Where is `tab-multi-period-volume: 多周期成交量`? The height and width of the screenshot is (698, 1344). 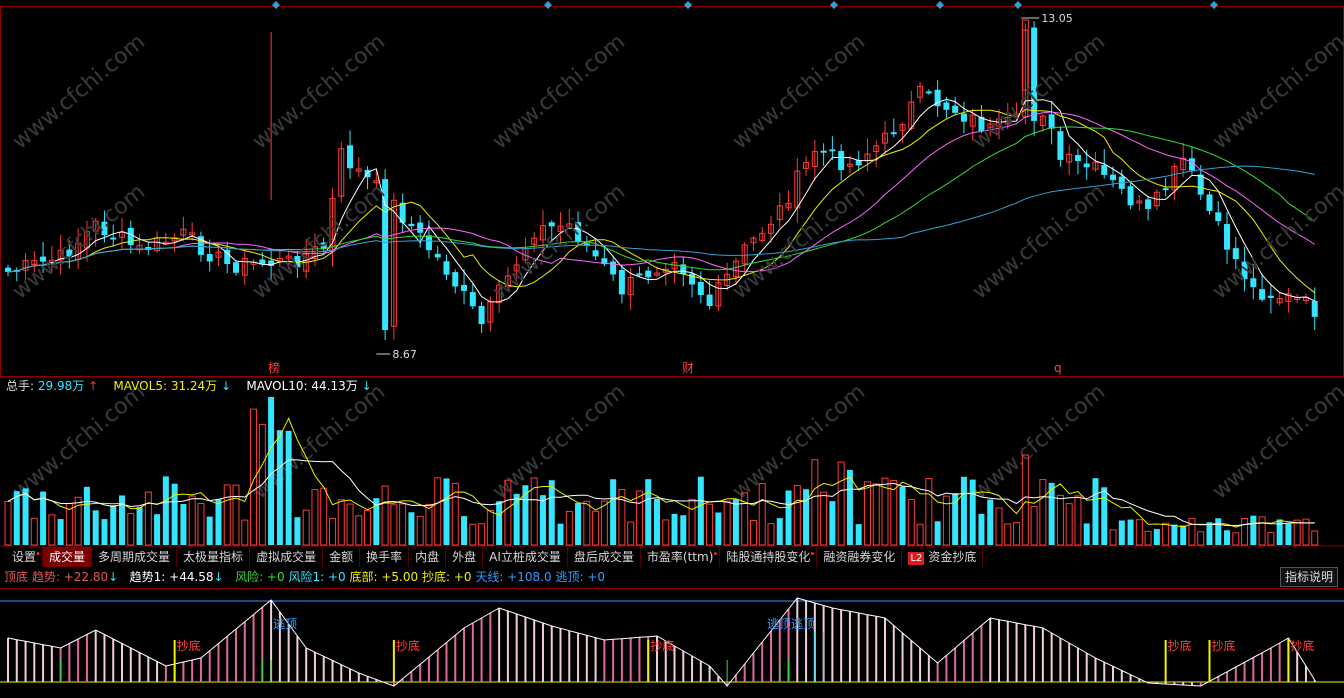 tab-multi-period-volume: 多周期成交量 is located at coordinates (135, 557).